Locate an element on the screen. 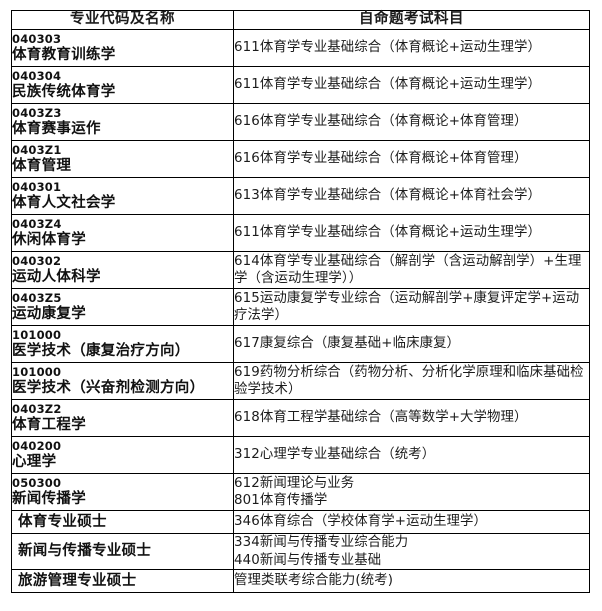 The image size is (602, 611). table-row: 040301 体育人文社会学 613体育学专业基础综合（体育概论+体育社会学） is located at coordinates (300, 196).